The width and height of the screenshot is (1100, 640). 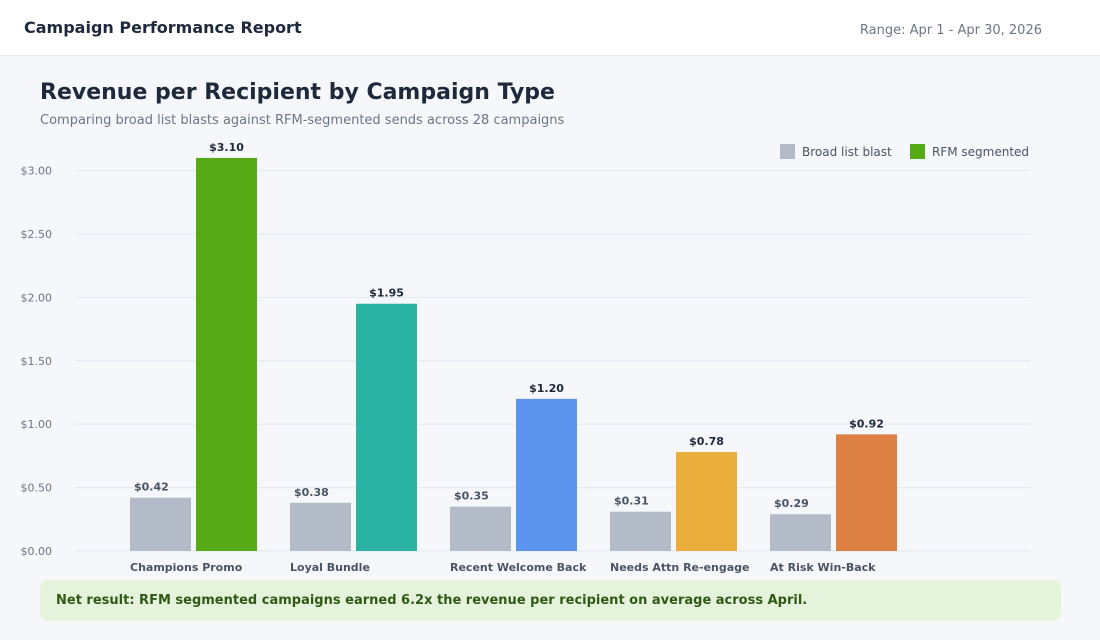 What do you see at coordinates (386, 293) in the screenshot?
I see `data-label: $1.95` at bounding box center [386, 293].